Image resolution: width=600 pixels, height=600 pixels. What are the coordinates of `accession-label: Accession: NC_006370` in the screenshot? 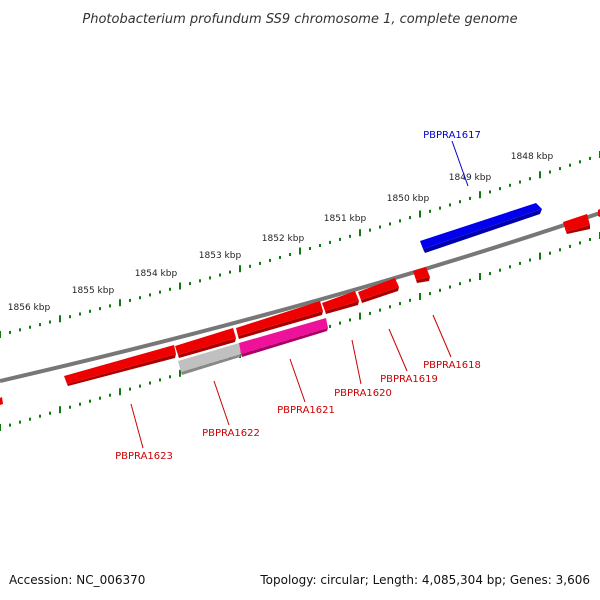 It's located at (77, 580).